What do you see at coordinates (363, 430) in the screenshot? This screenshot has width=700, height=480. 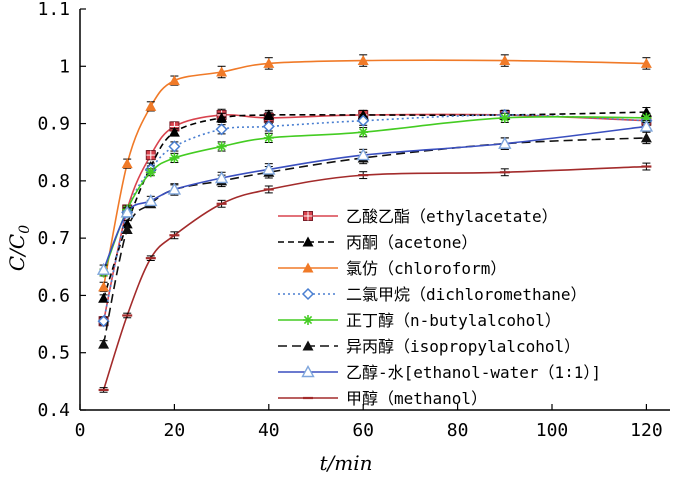 I see `x-tick-label: 60` at bounding box center [363, 430].